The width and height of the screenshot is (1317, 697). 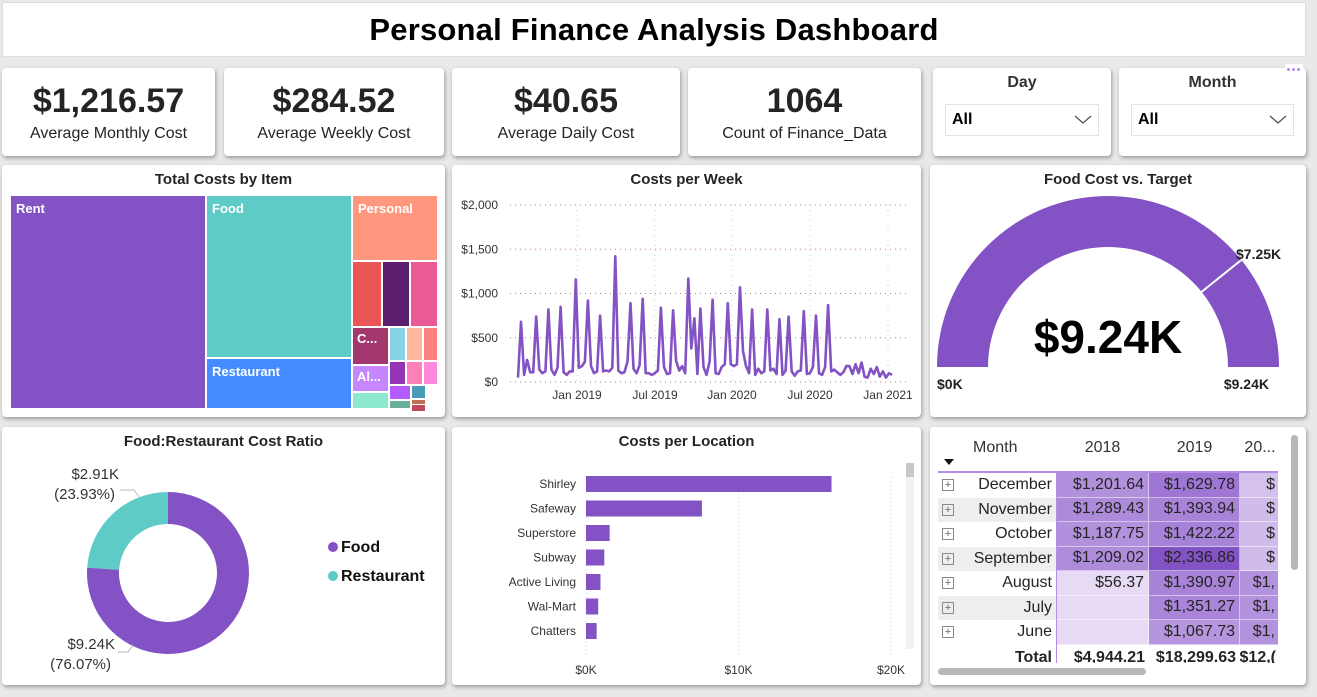 What do you see at coordinates (1108, 558) in the screenshot?
I see `matrix-row: + September $1,209.02 $2,336.86 $` at bounding box center [1108, 558].